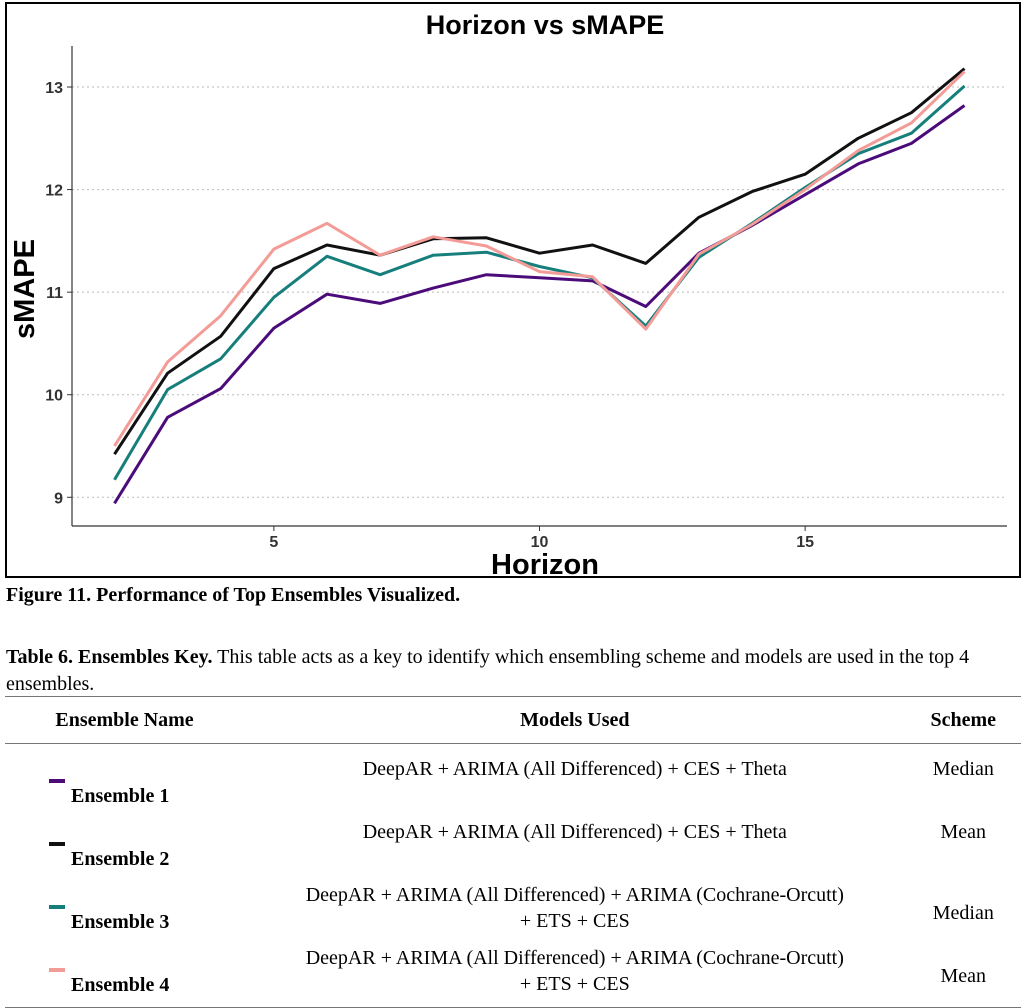 The width and height of the screenshot is (1026, 1008). What do you see at coordinates (805, 542) in the screenshot?
I see `x-tick-label: 15` at bounding box center [805, 542].